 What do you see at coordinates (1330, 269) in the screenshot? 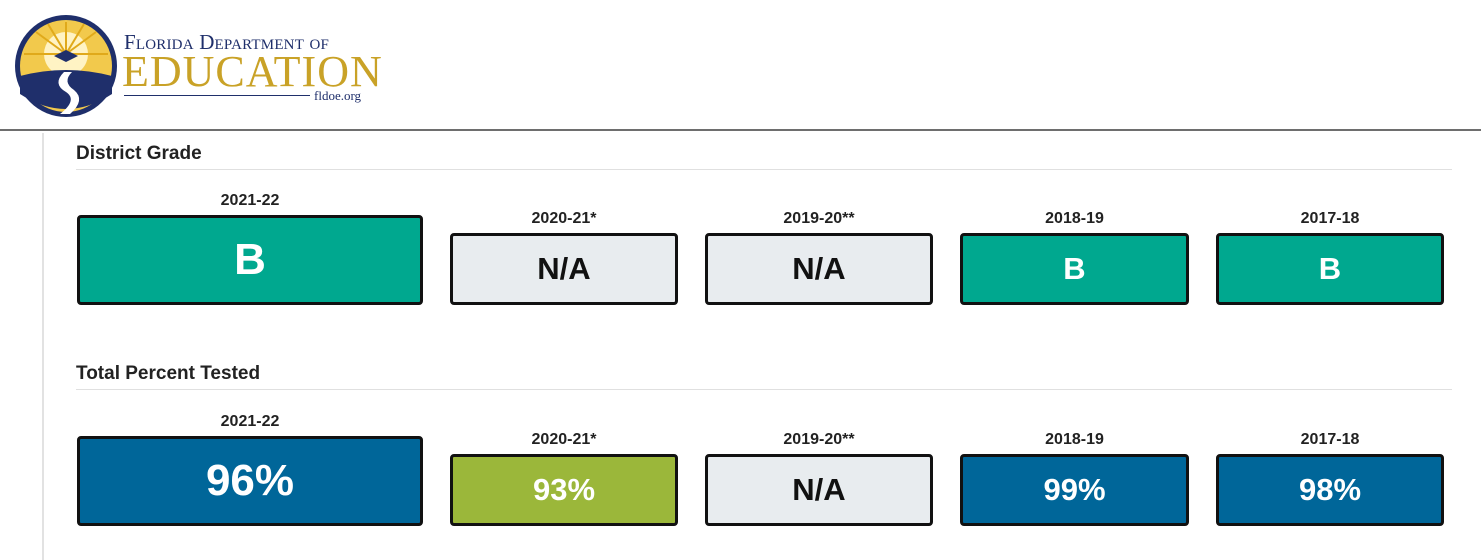
I see `dg-value-5: B` at bounding box center [1330, 269].